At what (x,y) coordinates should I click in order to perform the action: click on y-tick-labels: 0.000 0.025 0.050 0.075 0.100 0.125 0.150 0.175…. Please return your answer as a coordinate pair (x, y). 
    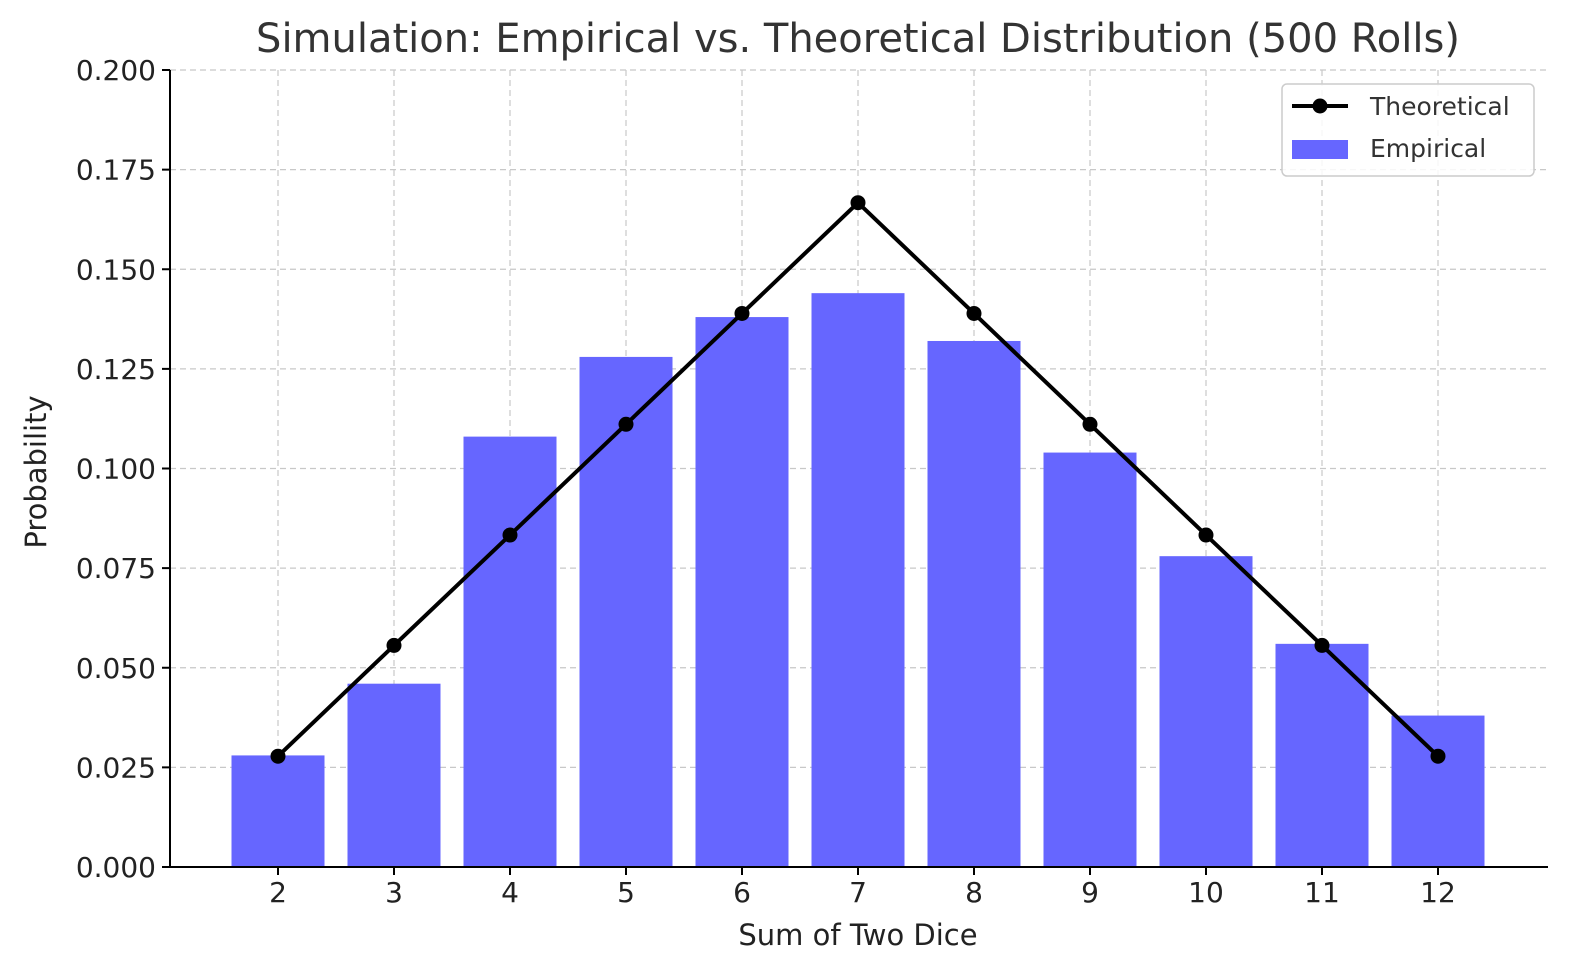
    Looking at the image, I should click on (123, 469).